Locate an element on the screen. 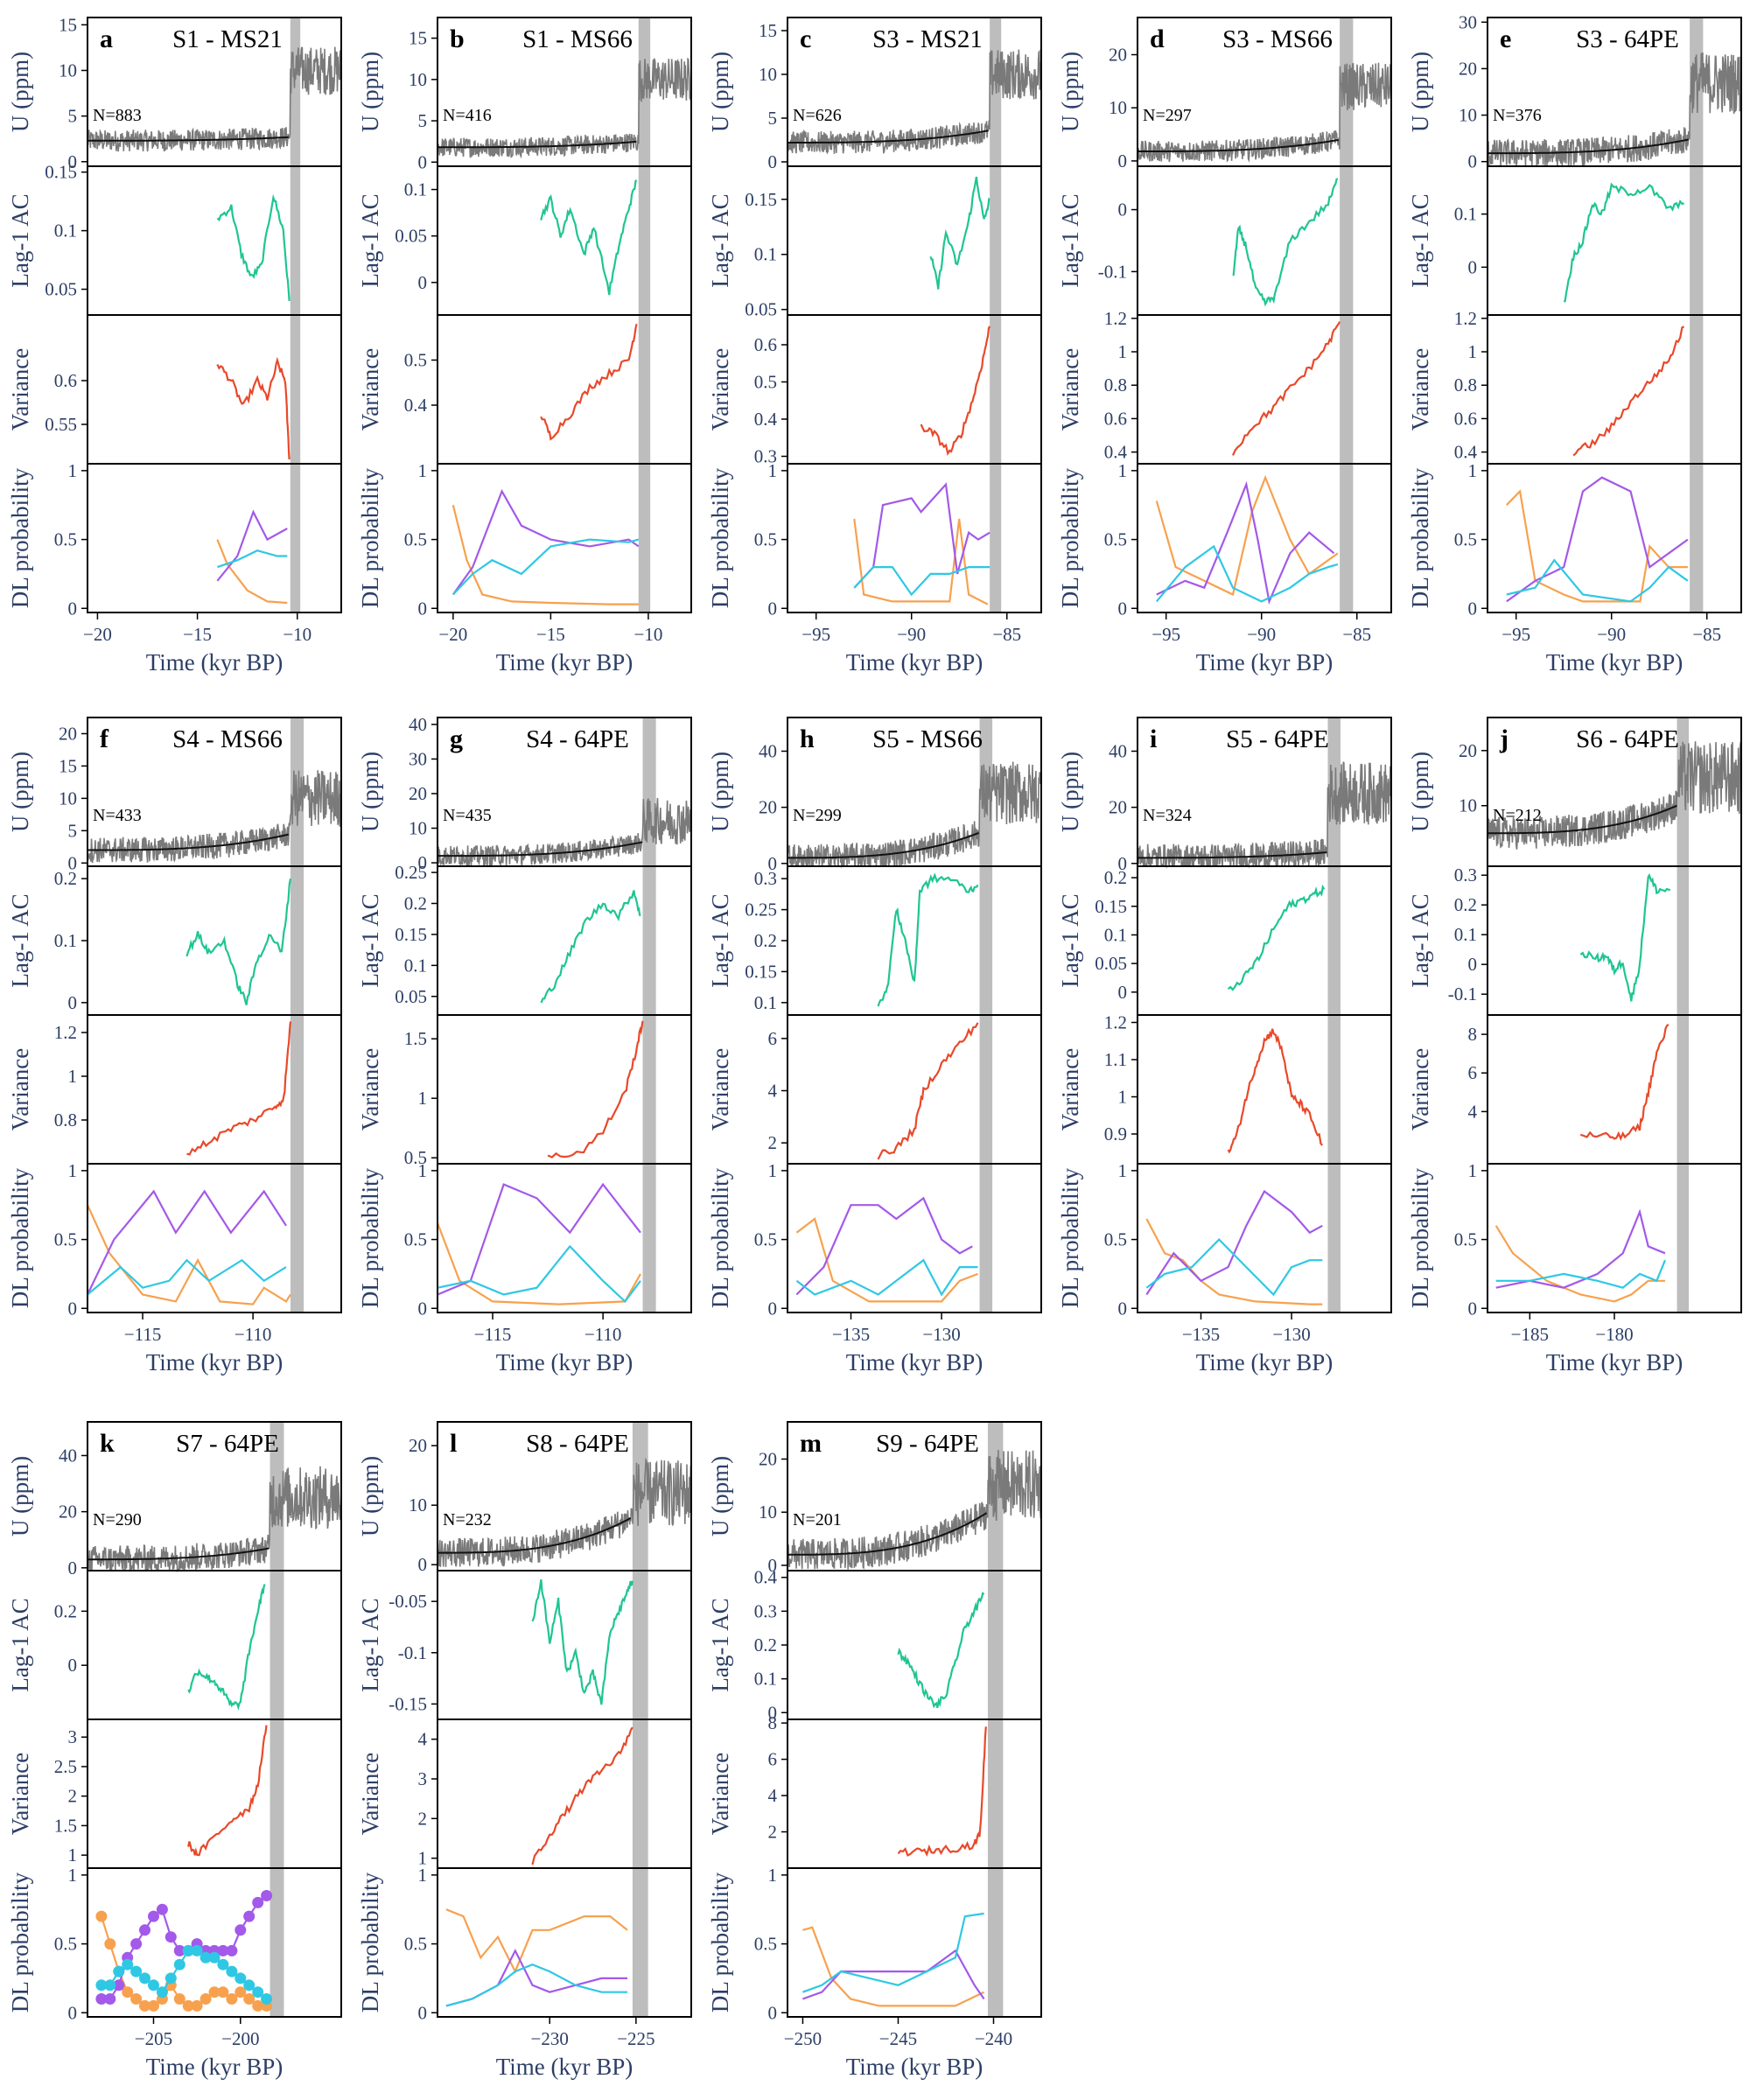  dl-line-orange is located at coordinates (1579, 1264).